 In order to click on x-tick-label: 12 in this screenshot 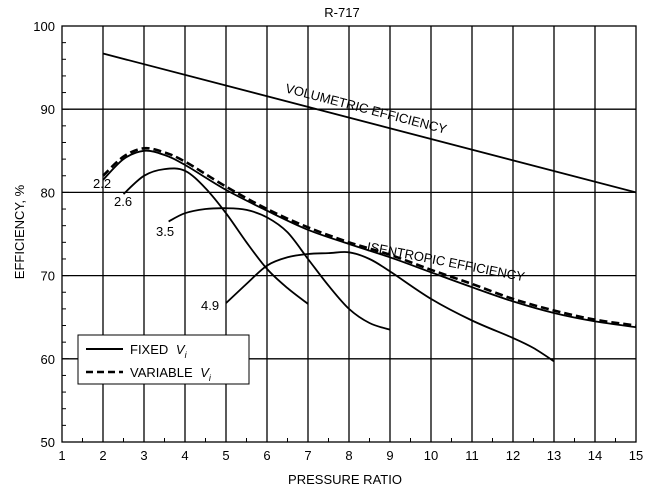, I will do `click(513, 455)`.